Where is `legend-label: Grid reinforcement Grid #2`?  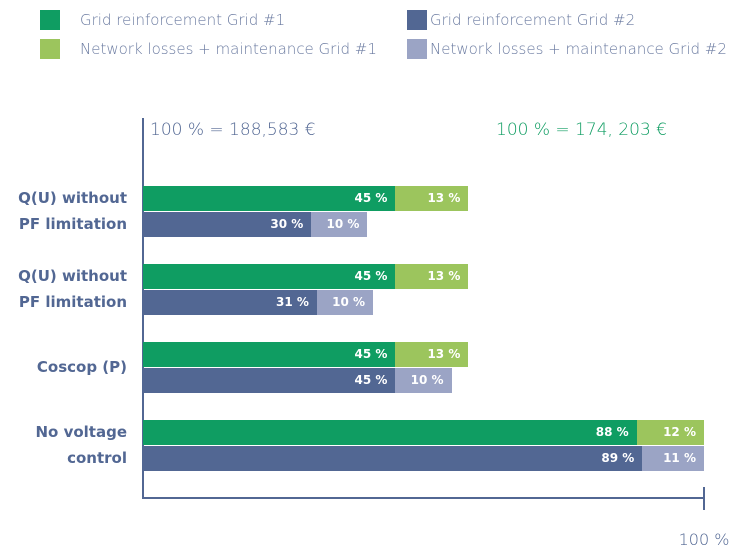 legend-label: Grid reinforcement Grid #2 is located at coordinates (533, 20).